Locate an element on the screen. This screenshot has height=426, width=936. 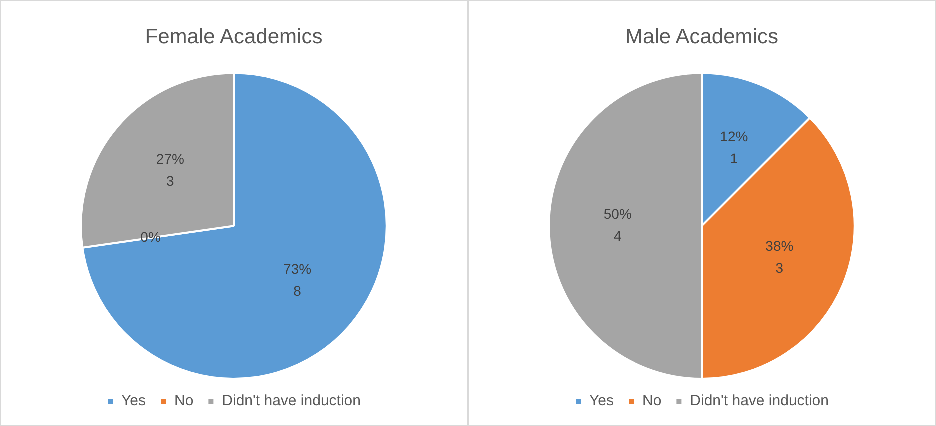
data-label: 50% 4 is located at coordinates (618, 225).